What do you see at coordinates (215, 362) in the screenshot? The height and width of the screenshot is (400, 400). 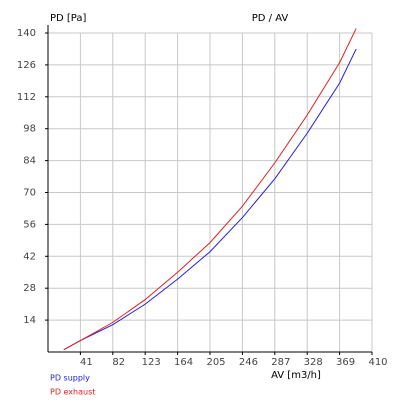 I see `x-tick-label: 205` at bounding box center [215, 362].